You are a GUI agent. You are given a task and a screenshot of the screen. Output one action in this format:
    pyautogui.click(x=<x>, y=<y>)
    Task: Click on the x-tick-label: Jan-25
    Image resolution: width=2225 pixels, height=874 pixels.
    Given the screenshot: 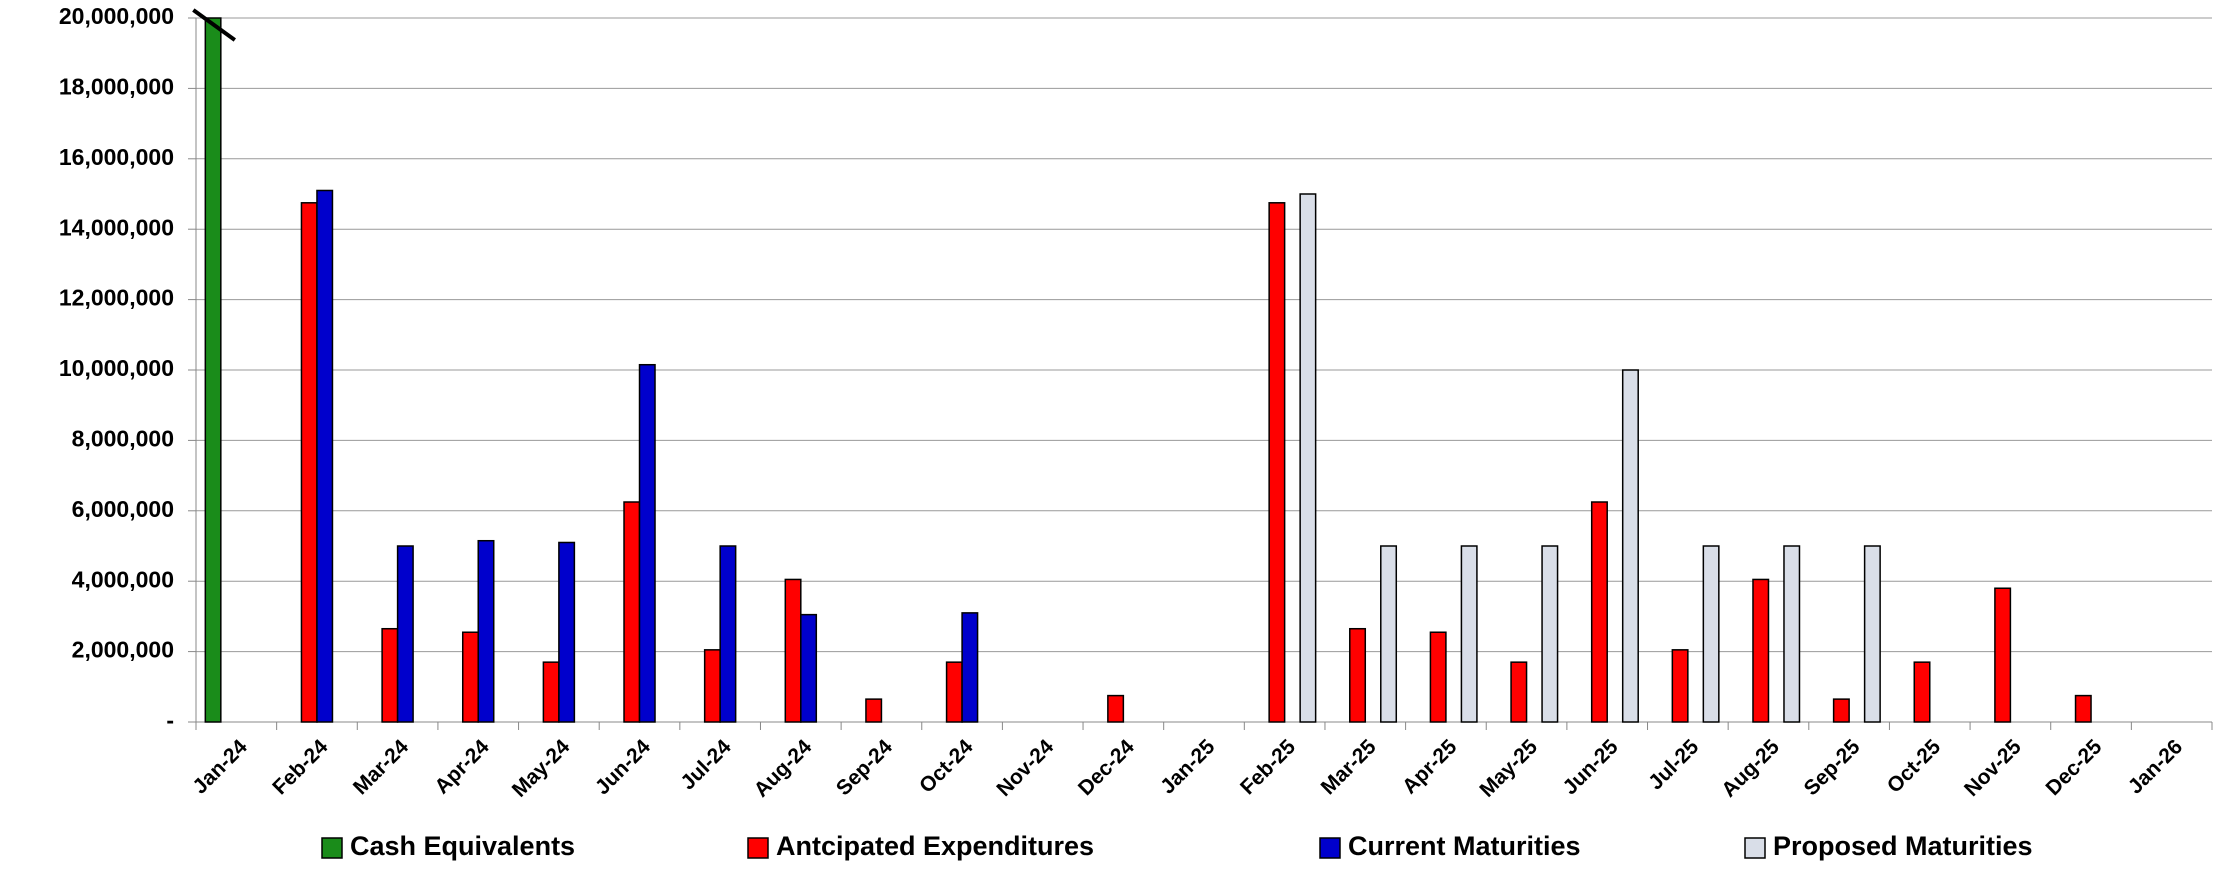 What is the action you would take?
    pyautogui.click(x=1188, y=767)
    